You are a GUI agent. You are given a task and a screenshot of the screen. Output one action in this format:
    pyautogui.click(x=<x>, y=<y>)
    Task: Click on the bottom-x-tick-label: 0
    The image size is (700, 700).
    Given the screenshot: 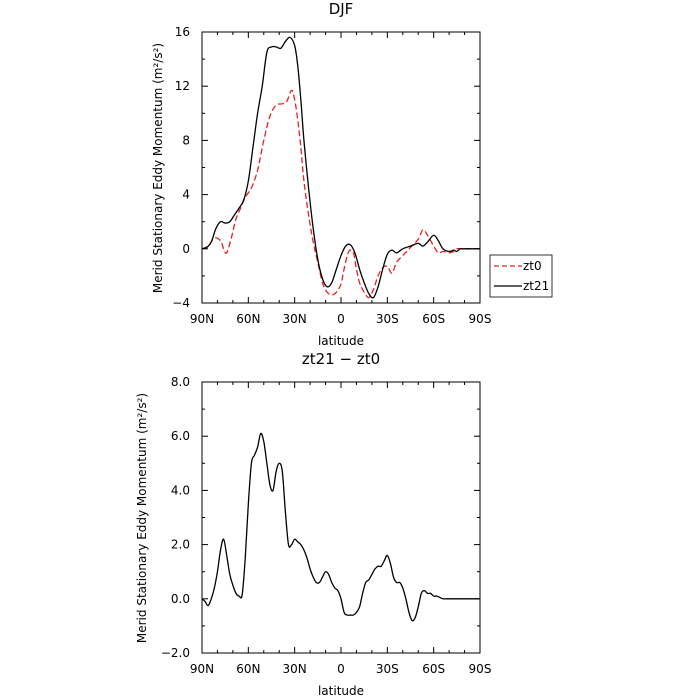 What is the action you would take?
    pyautogui.click(x=341, y=669)
    